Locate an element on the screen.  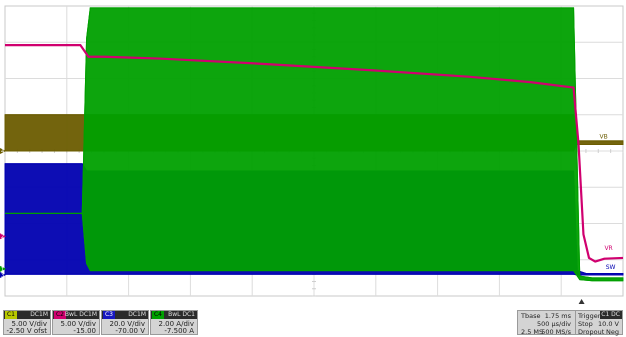
channel-1-box: C1 DC1M 5.00 V/div -2.50 V ofst is located at coordinates (27, 322).